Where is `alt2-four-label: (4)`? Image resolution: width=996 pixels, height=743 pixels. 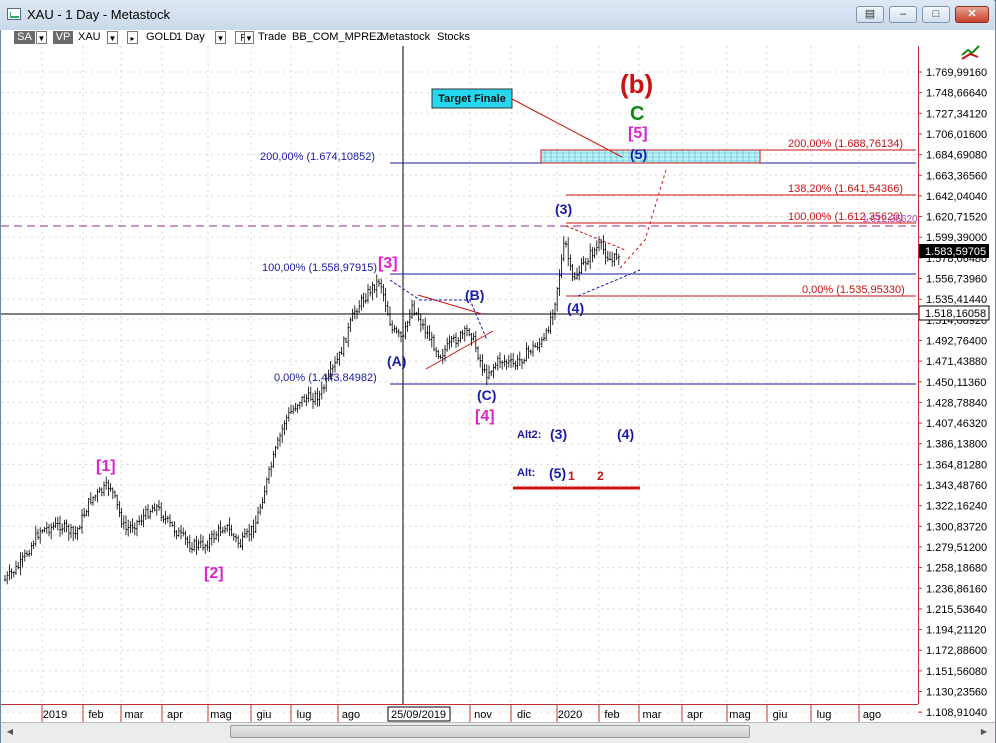 alt2-four-label: (4) is located at coordinates (625, 434).